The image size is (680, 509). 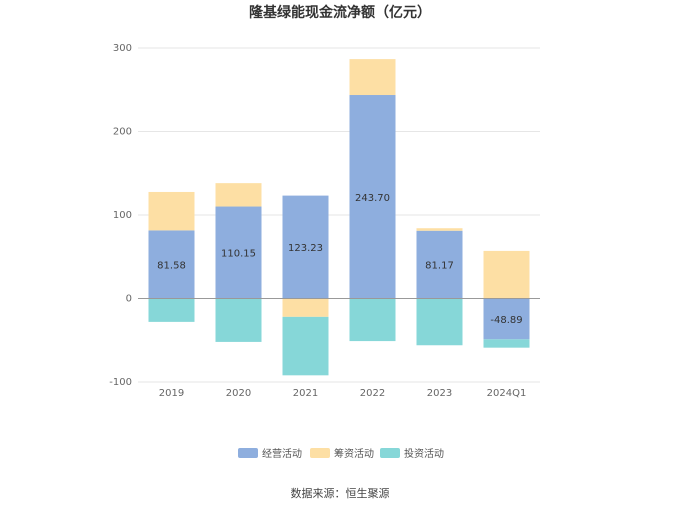 I want to click on x-tick-label: 2021, so click(x=305, y=393).